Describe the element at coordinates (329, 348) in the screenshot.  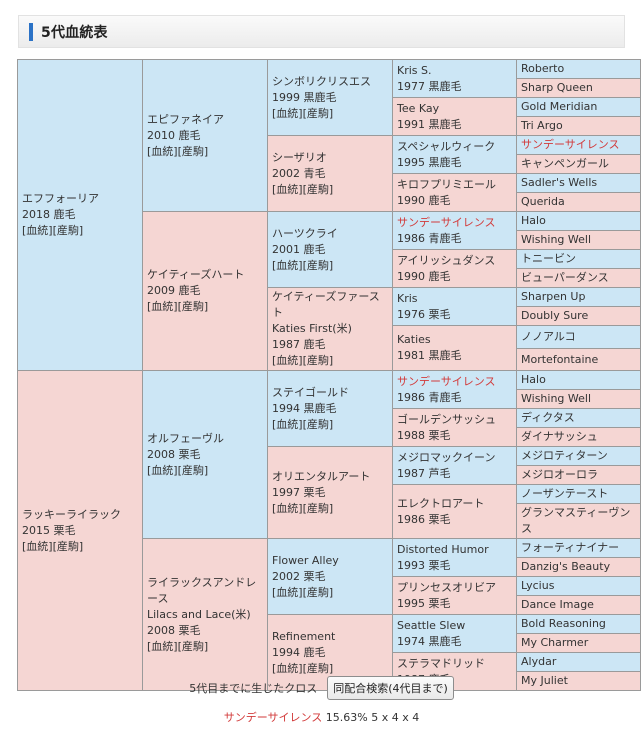
I see `pedigree-row: Katies 1981 黒鹿毛 ノノアルコ` at that location.